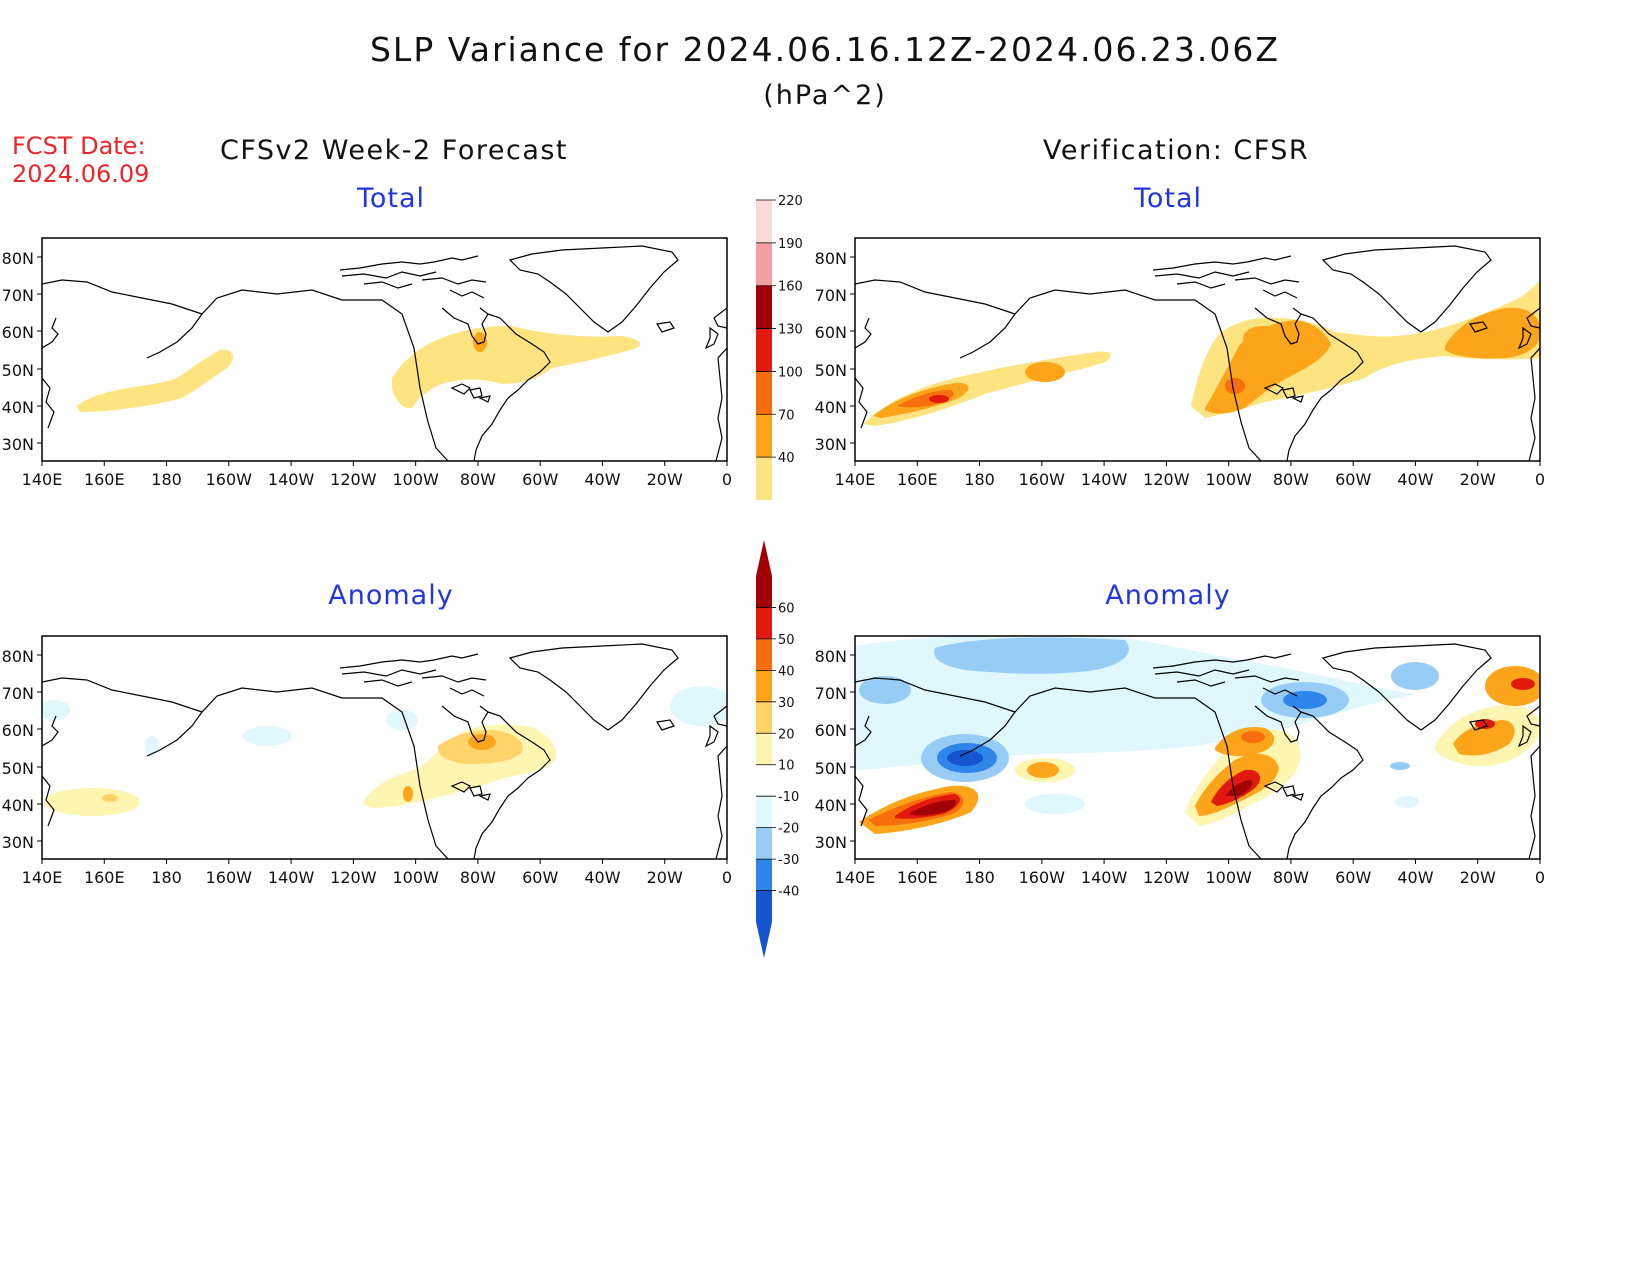 Image resolution: width=1650 pixels, height=1275 pixels. What do you see at coordinates (18, 730) in the screenshot?
I see `forecast-anomaly-lat-label: 60N` at bounding box center [18, 730].